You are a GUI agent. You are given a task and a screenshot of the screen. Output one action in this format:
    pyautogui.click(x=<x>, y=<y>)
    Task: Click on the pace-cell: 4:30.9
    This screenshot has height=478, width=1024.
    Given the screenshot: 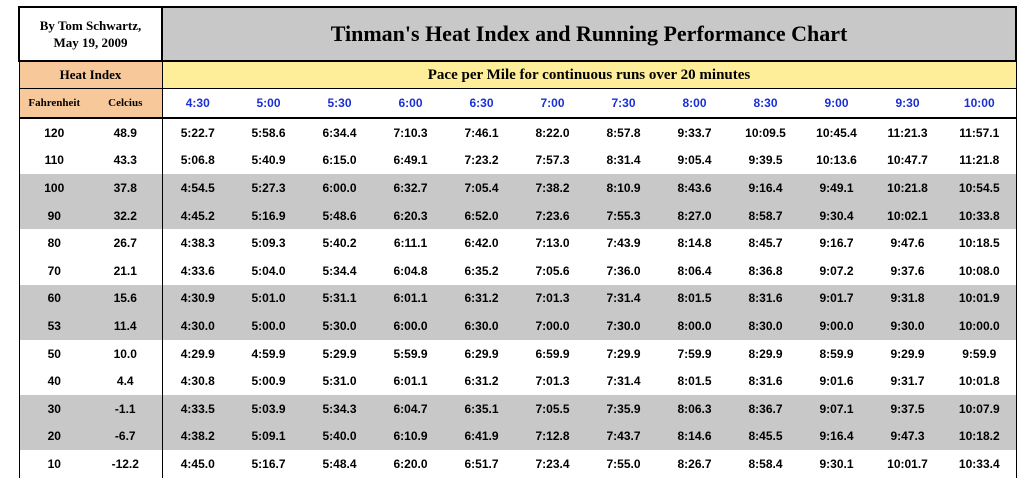 What is the action you would take?
    pyautogui.click(x=198, y=298)
    